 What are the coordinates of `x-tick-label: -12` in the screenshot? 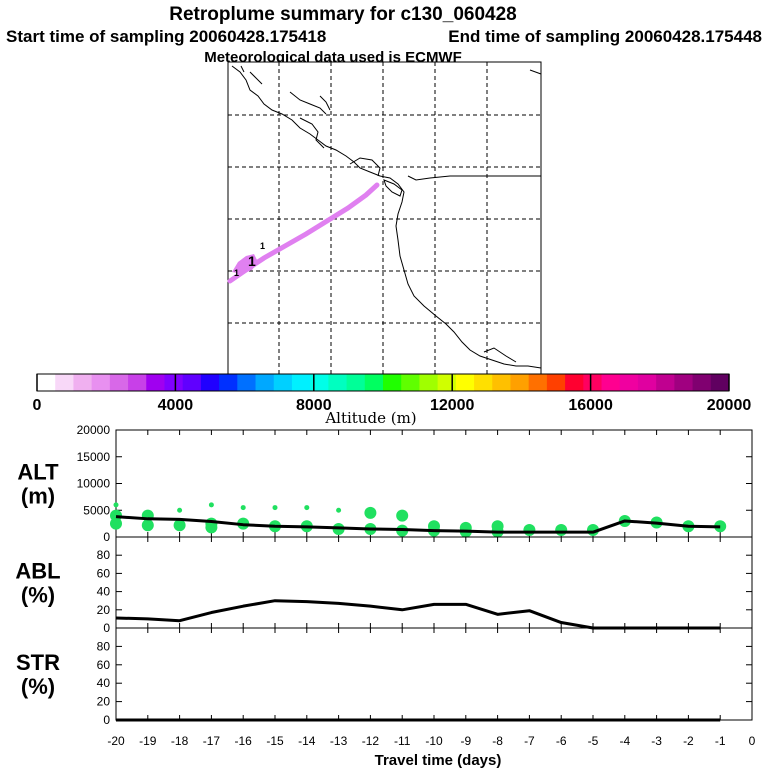 It's located at (371, 741).